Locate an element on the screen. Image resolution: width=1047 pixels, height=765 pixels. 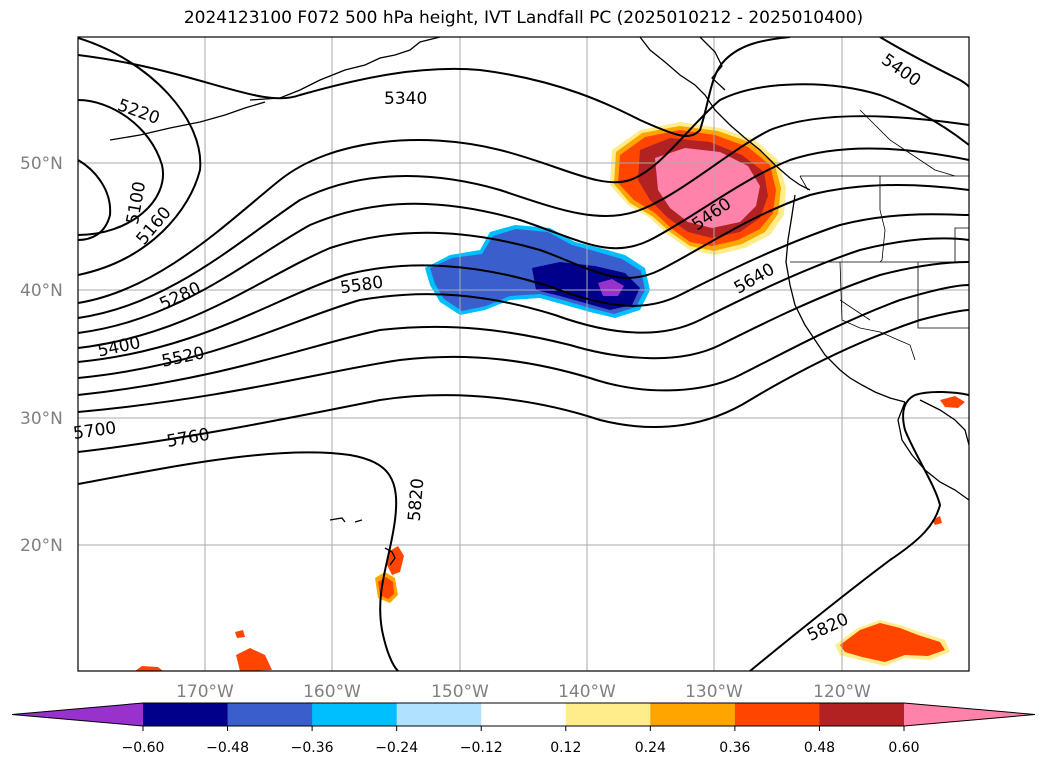
colorbar-tick-label: 0.48 is located at coordinates (819, 748).